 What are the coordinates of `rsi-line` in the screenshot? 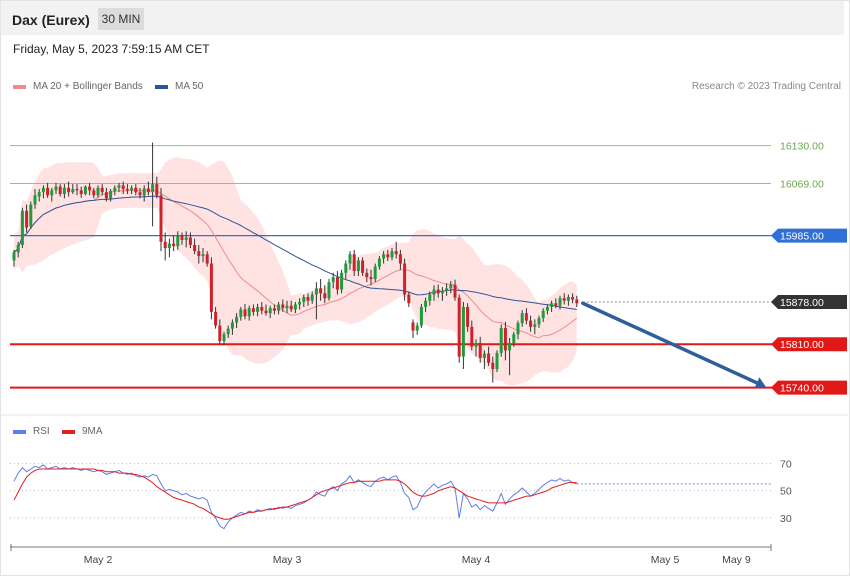 It's located at (295, 497).